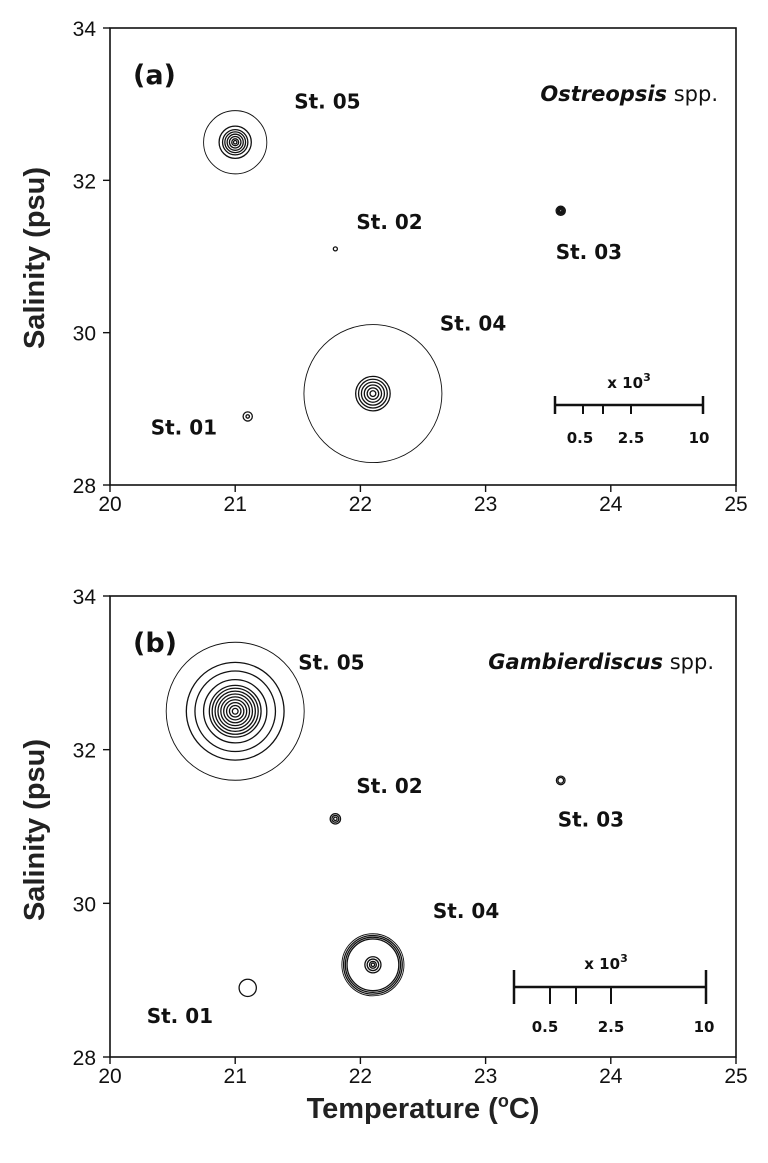 The width and height of the screenshot is (768, 1163). Describe the element at coordinates (109, 1076) in the screenshot. I see `panel-b-xtick-label: 20` at that location.